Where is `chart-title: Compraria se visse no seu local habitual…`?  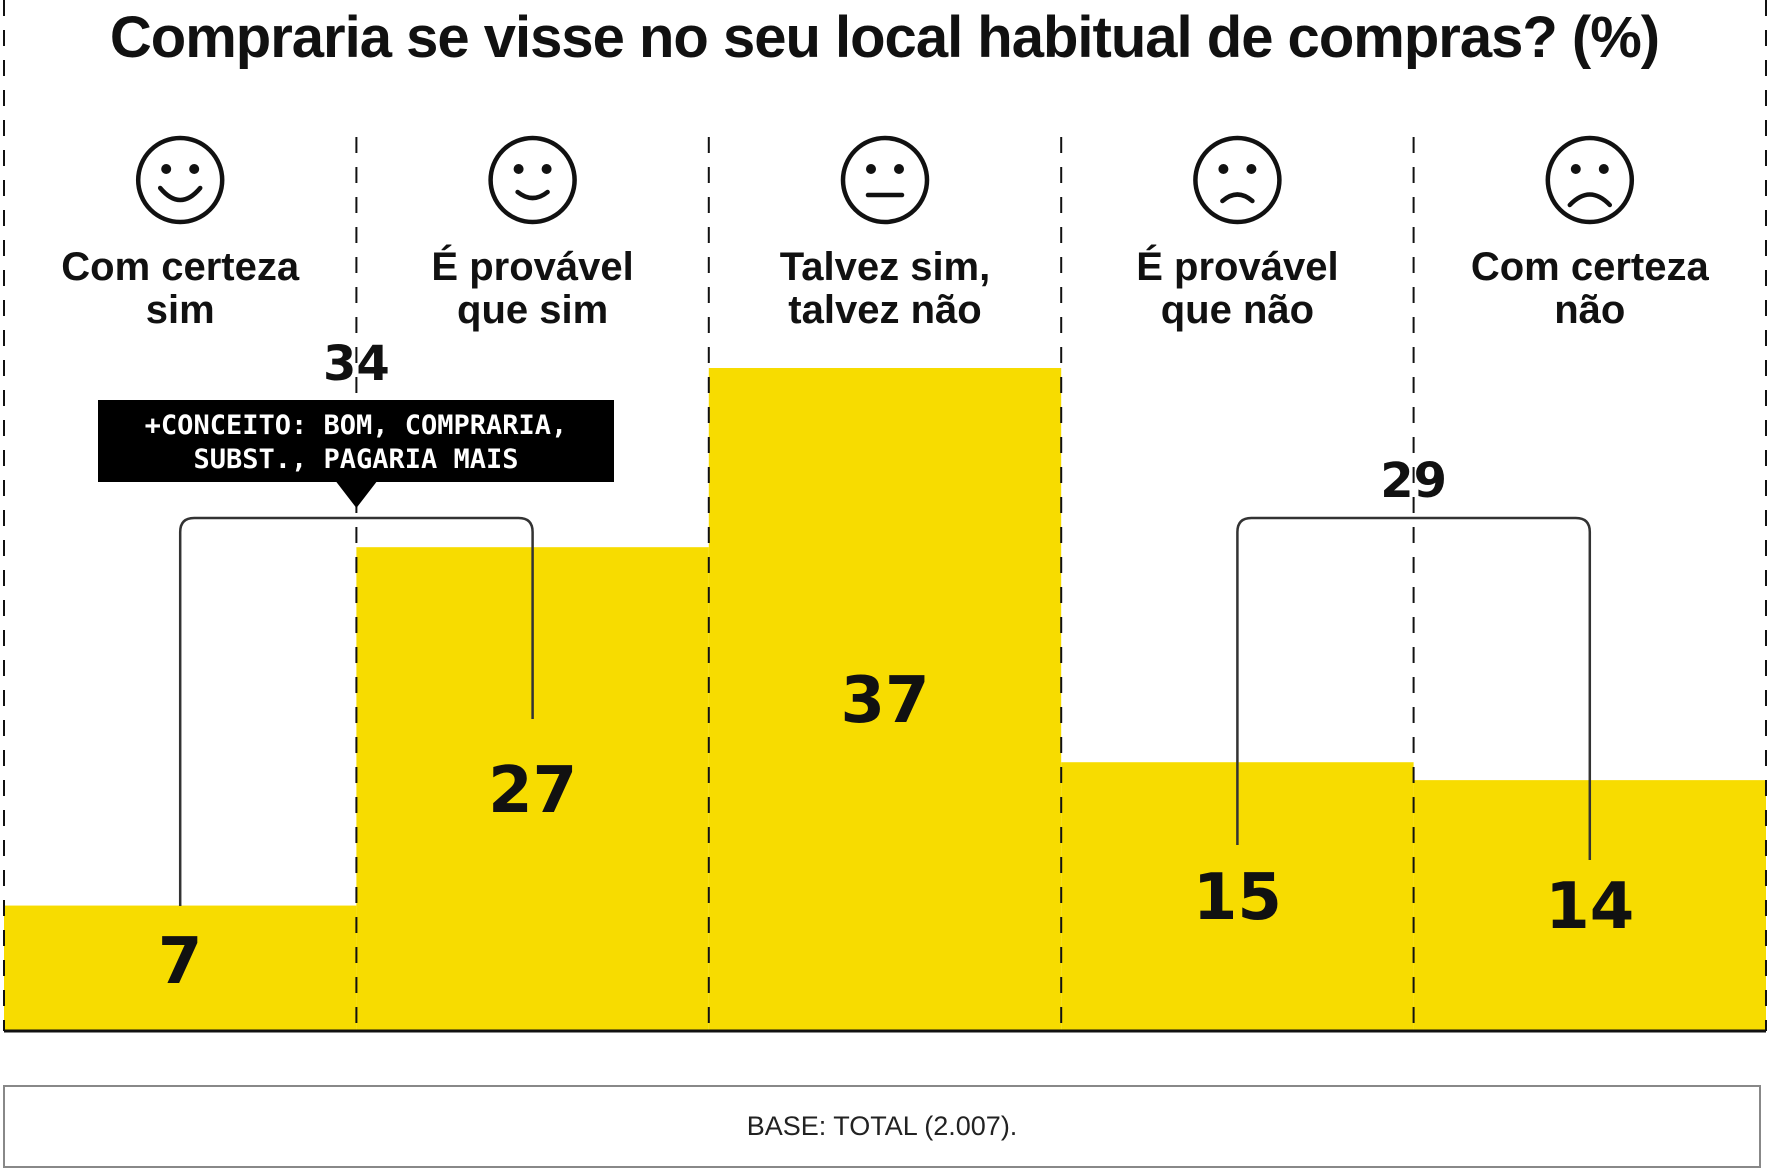
chart-title: Compraria se visse no seu local habitual… is located at coordinates (884, 37).